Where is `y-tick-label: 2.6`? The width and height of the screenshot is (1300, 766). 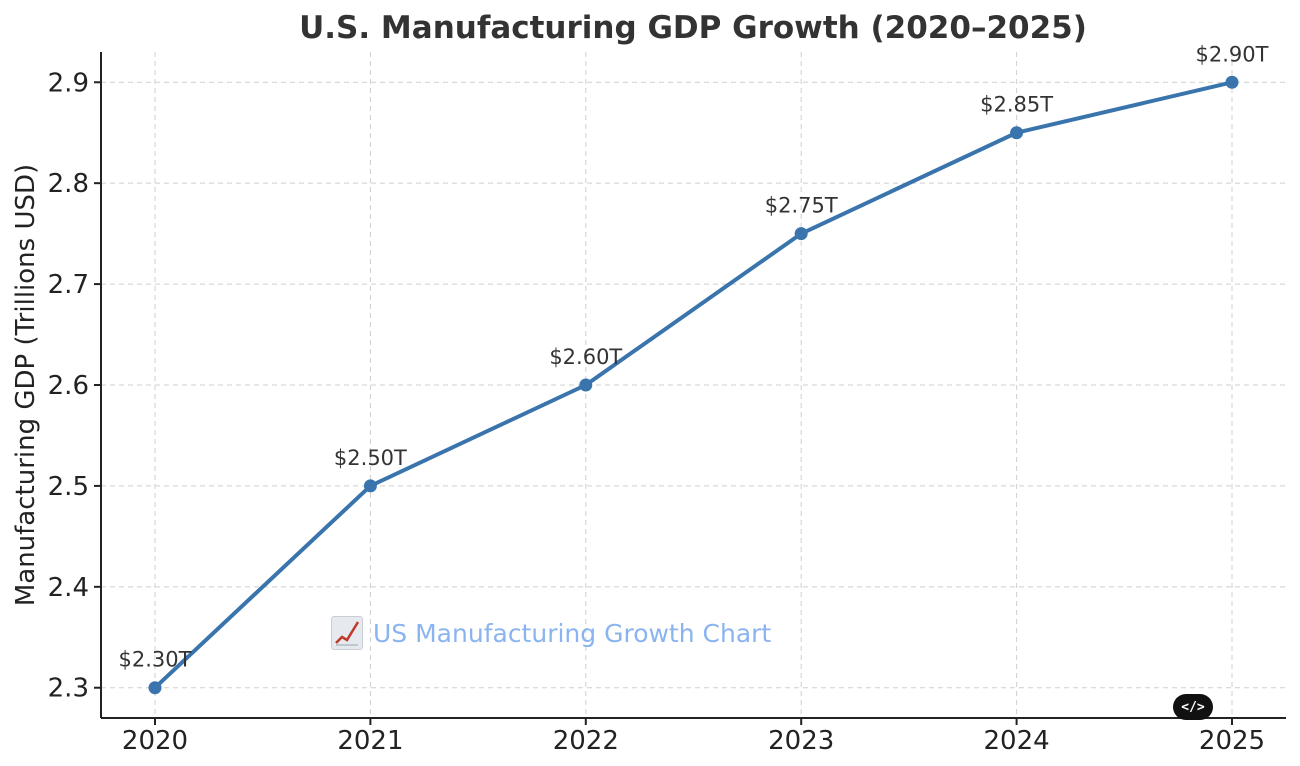 y-tick-label: 2.6 is located at coordinates (68, 386).